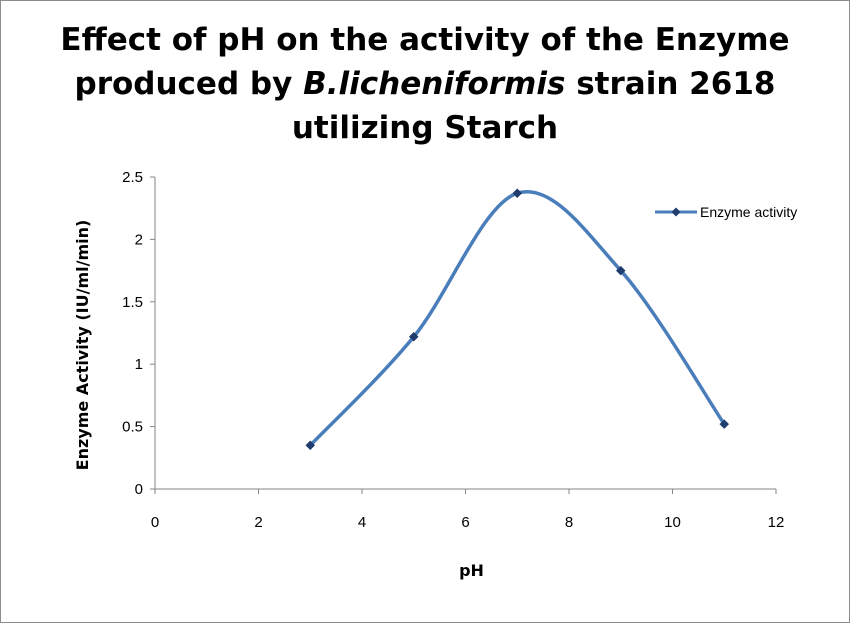 This screenshot has width=850, height=623. I want to click on x-tick-label: 2, so click(258, 522).